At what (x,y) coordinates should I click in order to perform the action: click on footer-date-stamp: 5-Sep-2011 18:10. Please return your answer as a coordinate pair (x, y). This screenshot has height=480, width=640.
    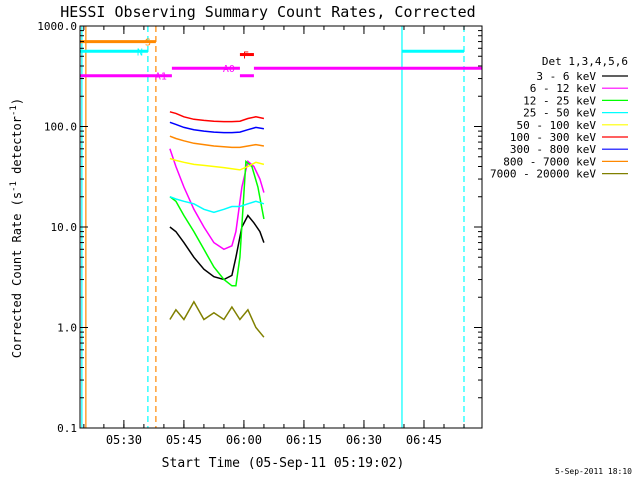
    Looking at the image, I should click on (593, 471).